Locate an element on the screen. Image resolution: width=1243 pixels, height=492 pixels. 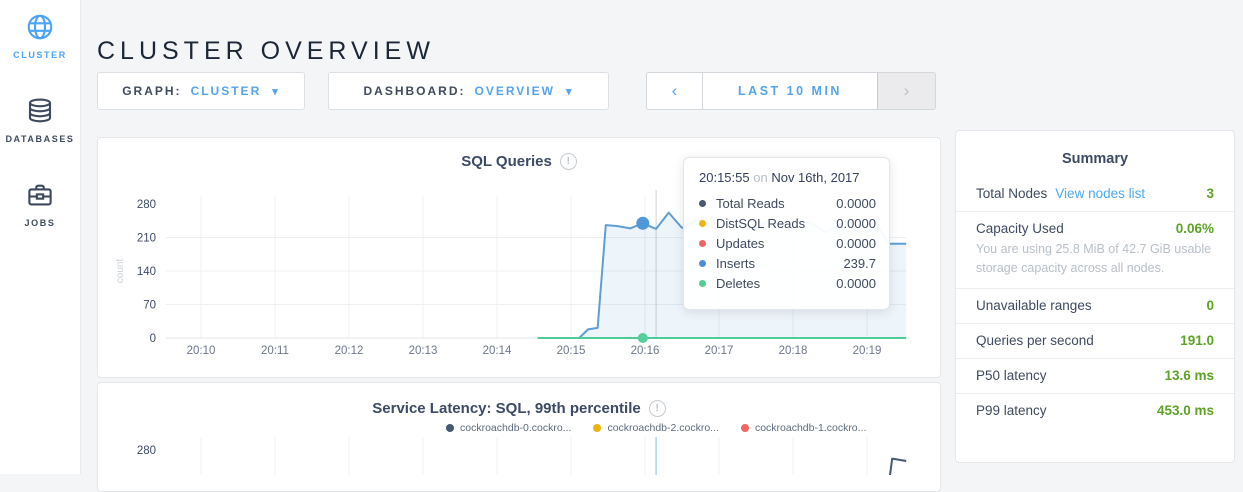
time-range-selector: ‹ LAST 10 MIN › is located at coordinates (791, 91).